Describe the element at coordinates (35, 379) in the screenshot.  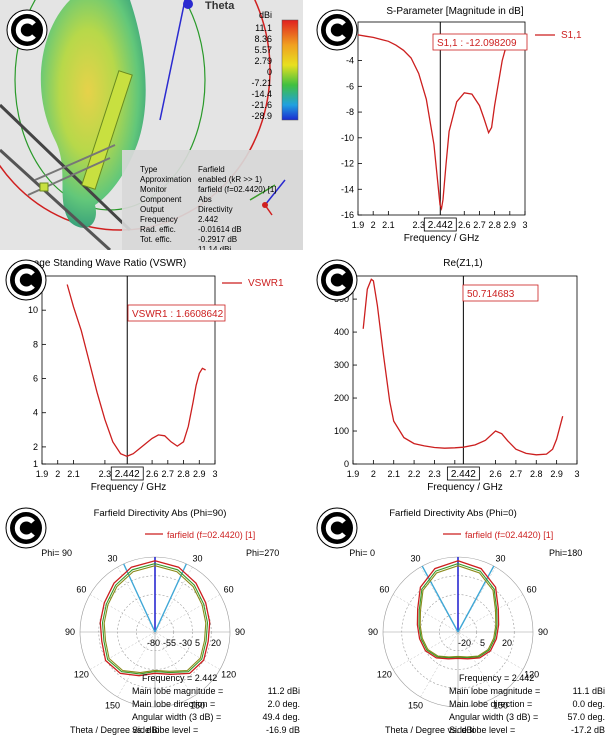
I see `y-tick-label: 6` at that location.